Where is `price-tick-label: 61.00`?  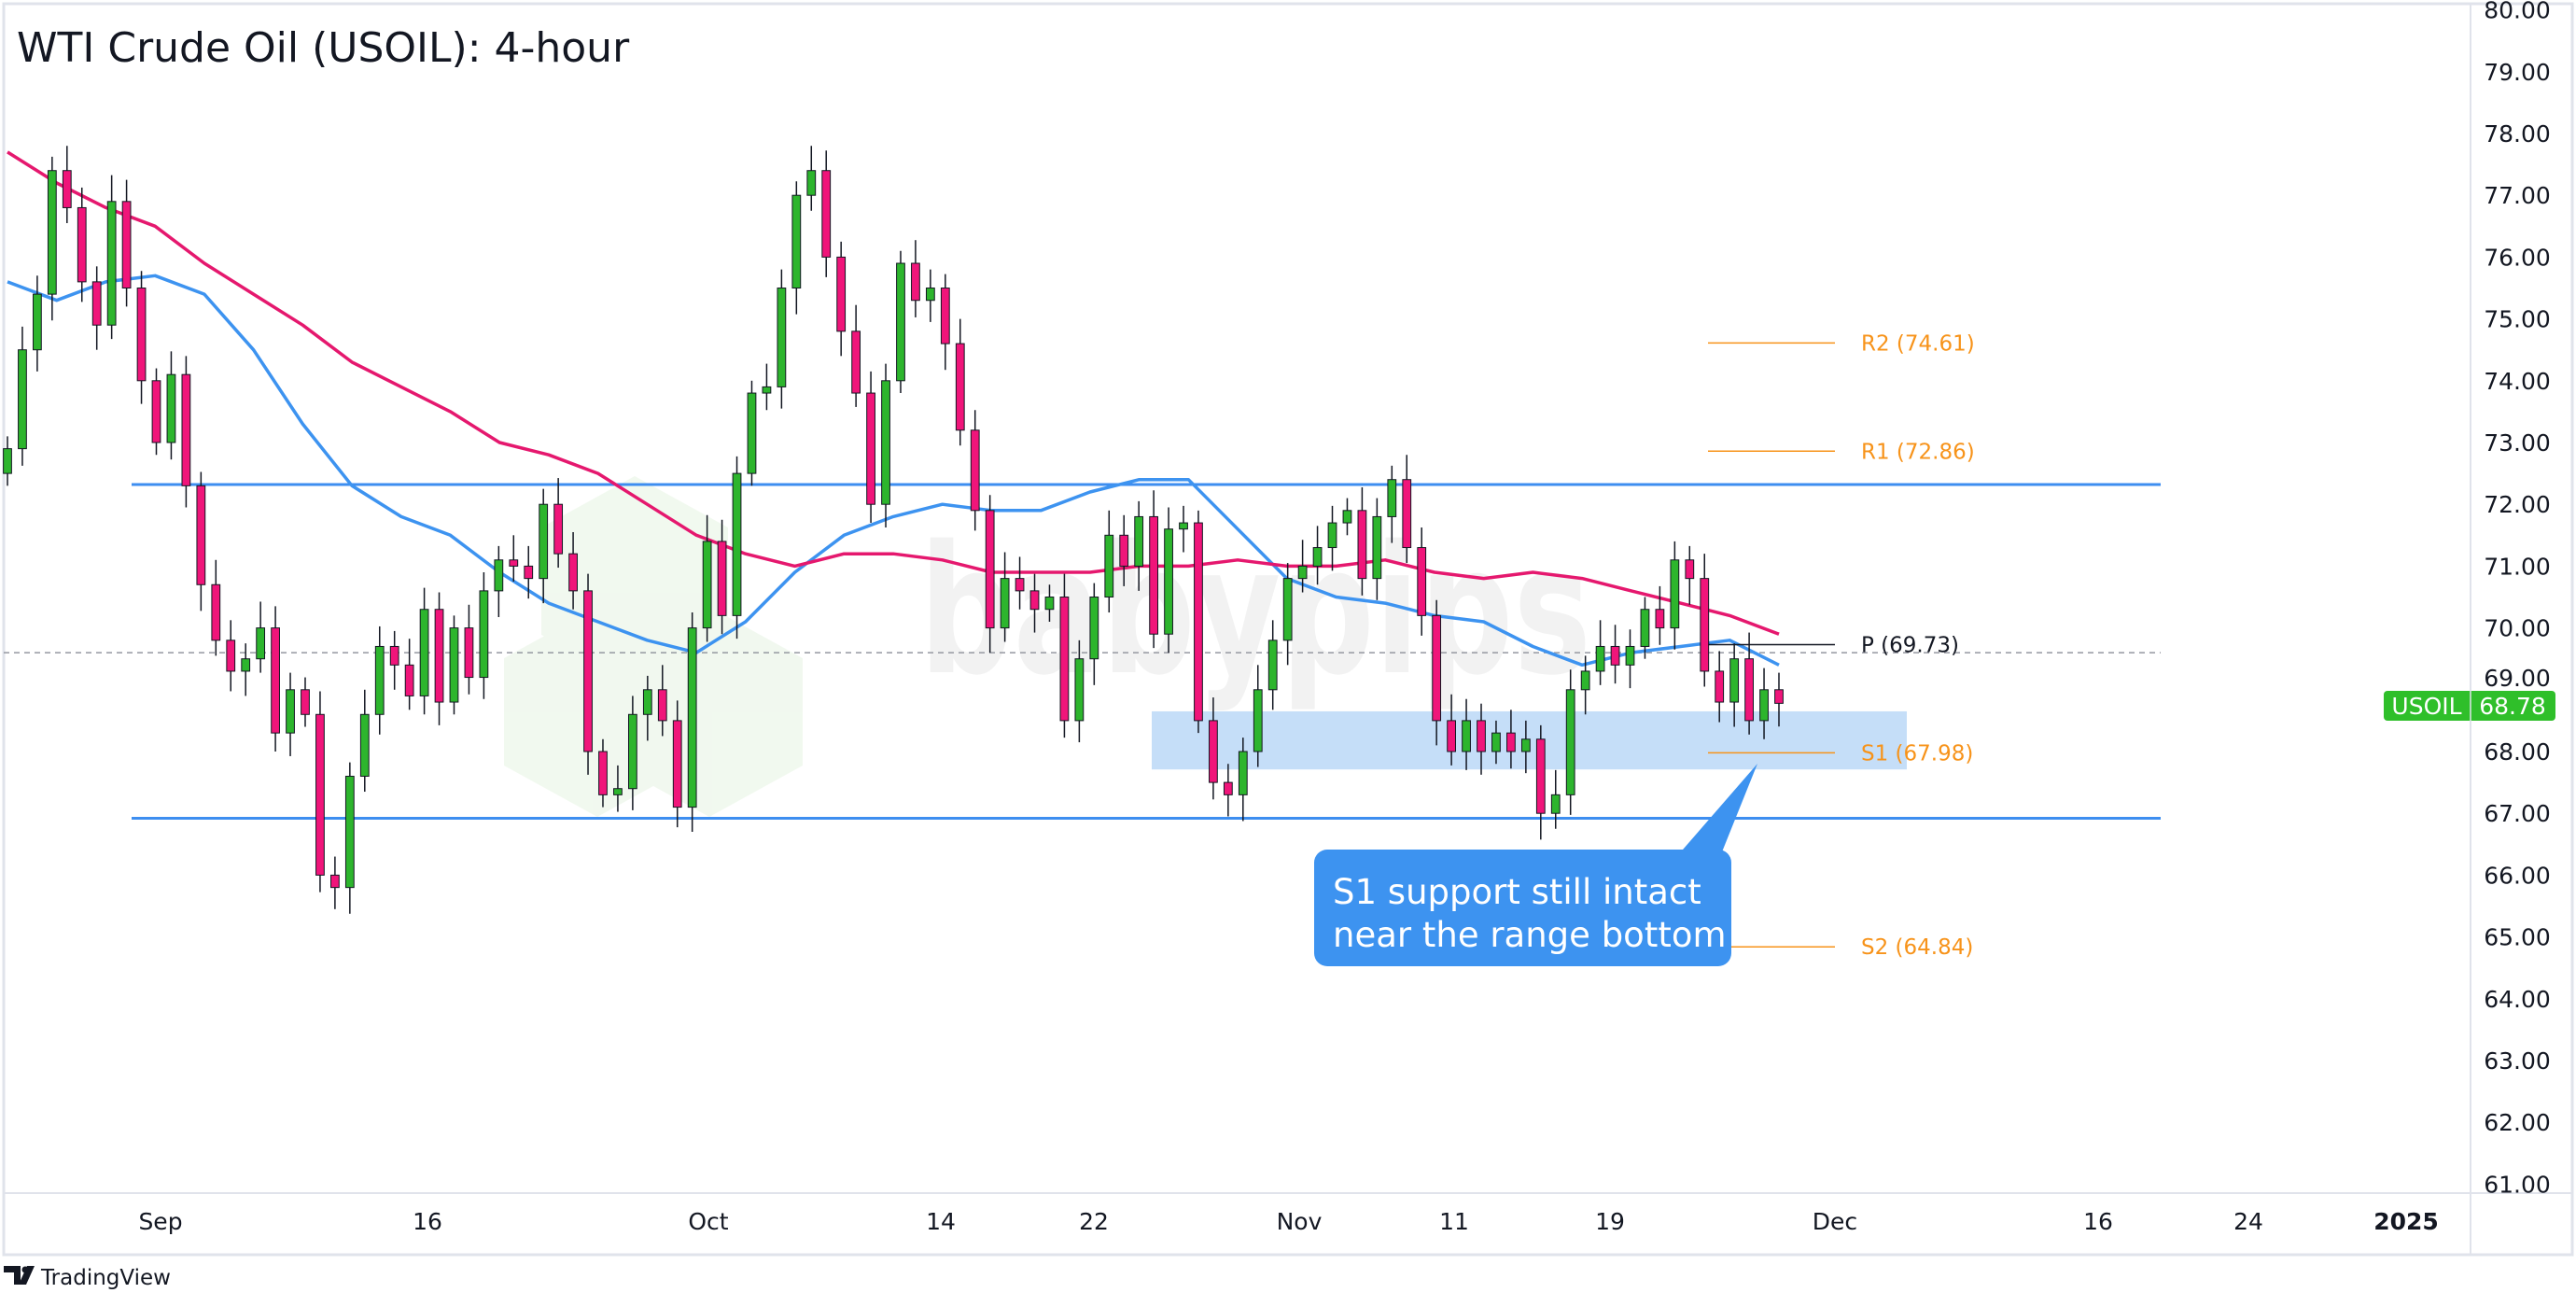
price-tick-label: 61.00 is located at coordinates (2517, 1184).